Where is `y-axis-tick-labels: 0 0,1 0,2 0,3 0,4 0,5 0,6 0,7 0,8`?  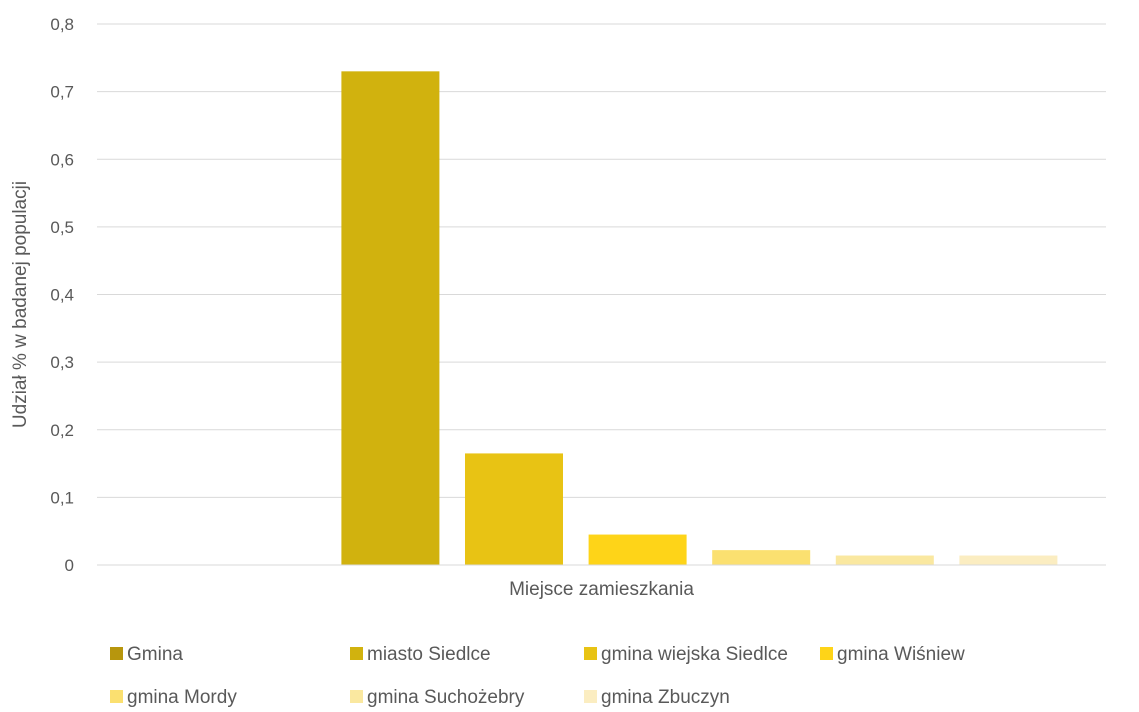
y-axis-tick-labels: 0 0,1 0,2 0,3 0,4 0,5 0,6 0,7 0,8 is located at coordinates (62, 295).